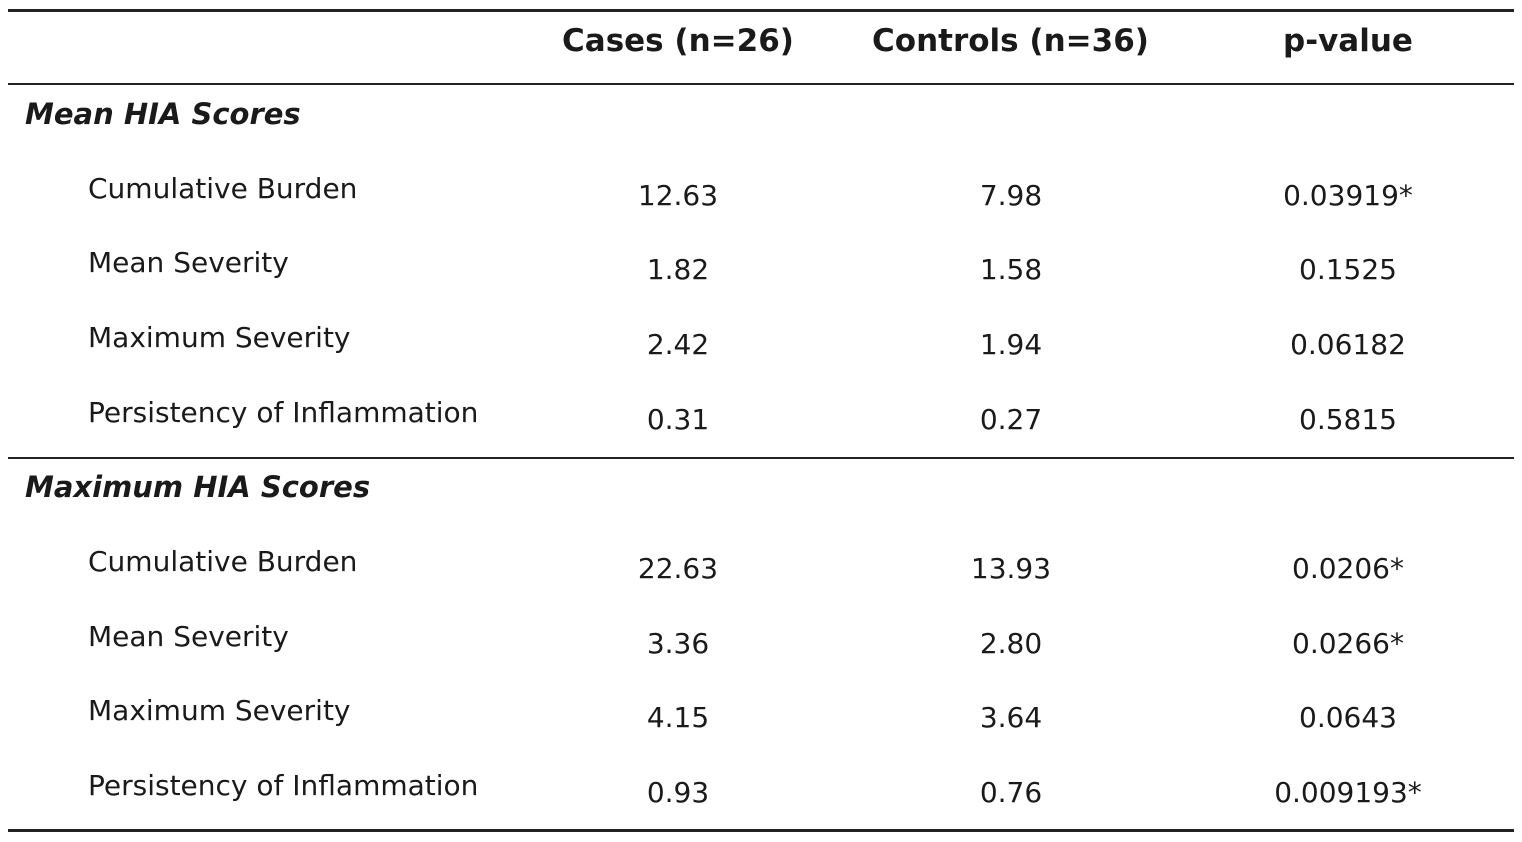 This screenshot has height=842, width=1522. What do you see at coordinates (1348, 41) in the screenshot?
I see `header-pvalue: p-value` at bounding box center [1348, 41].